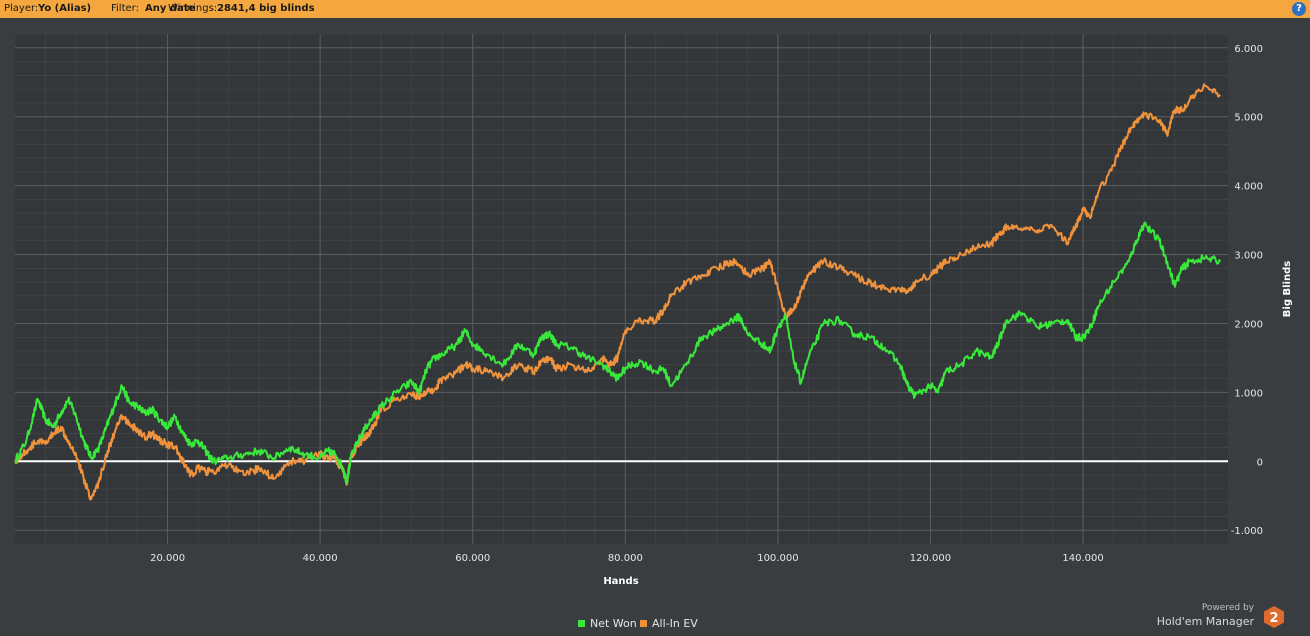 The height and width of the screenshot is (636, 1310). Describe the element at coordinates (613, 623) in the screenshot. I see `legend-label-net-won: Net Won` at that location.